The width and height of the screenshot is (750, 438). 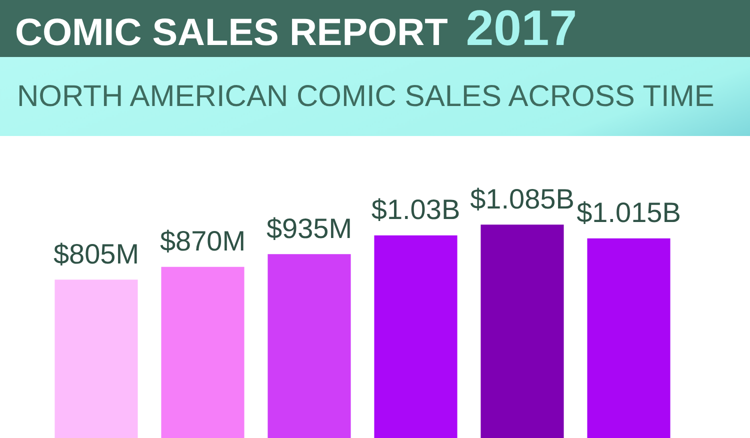 I want to click on data-label: $870M, so click(x=203, y=241).